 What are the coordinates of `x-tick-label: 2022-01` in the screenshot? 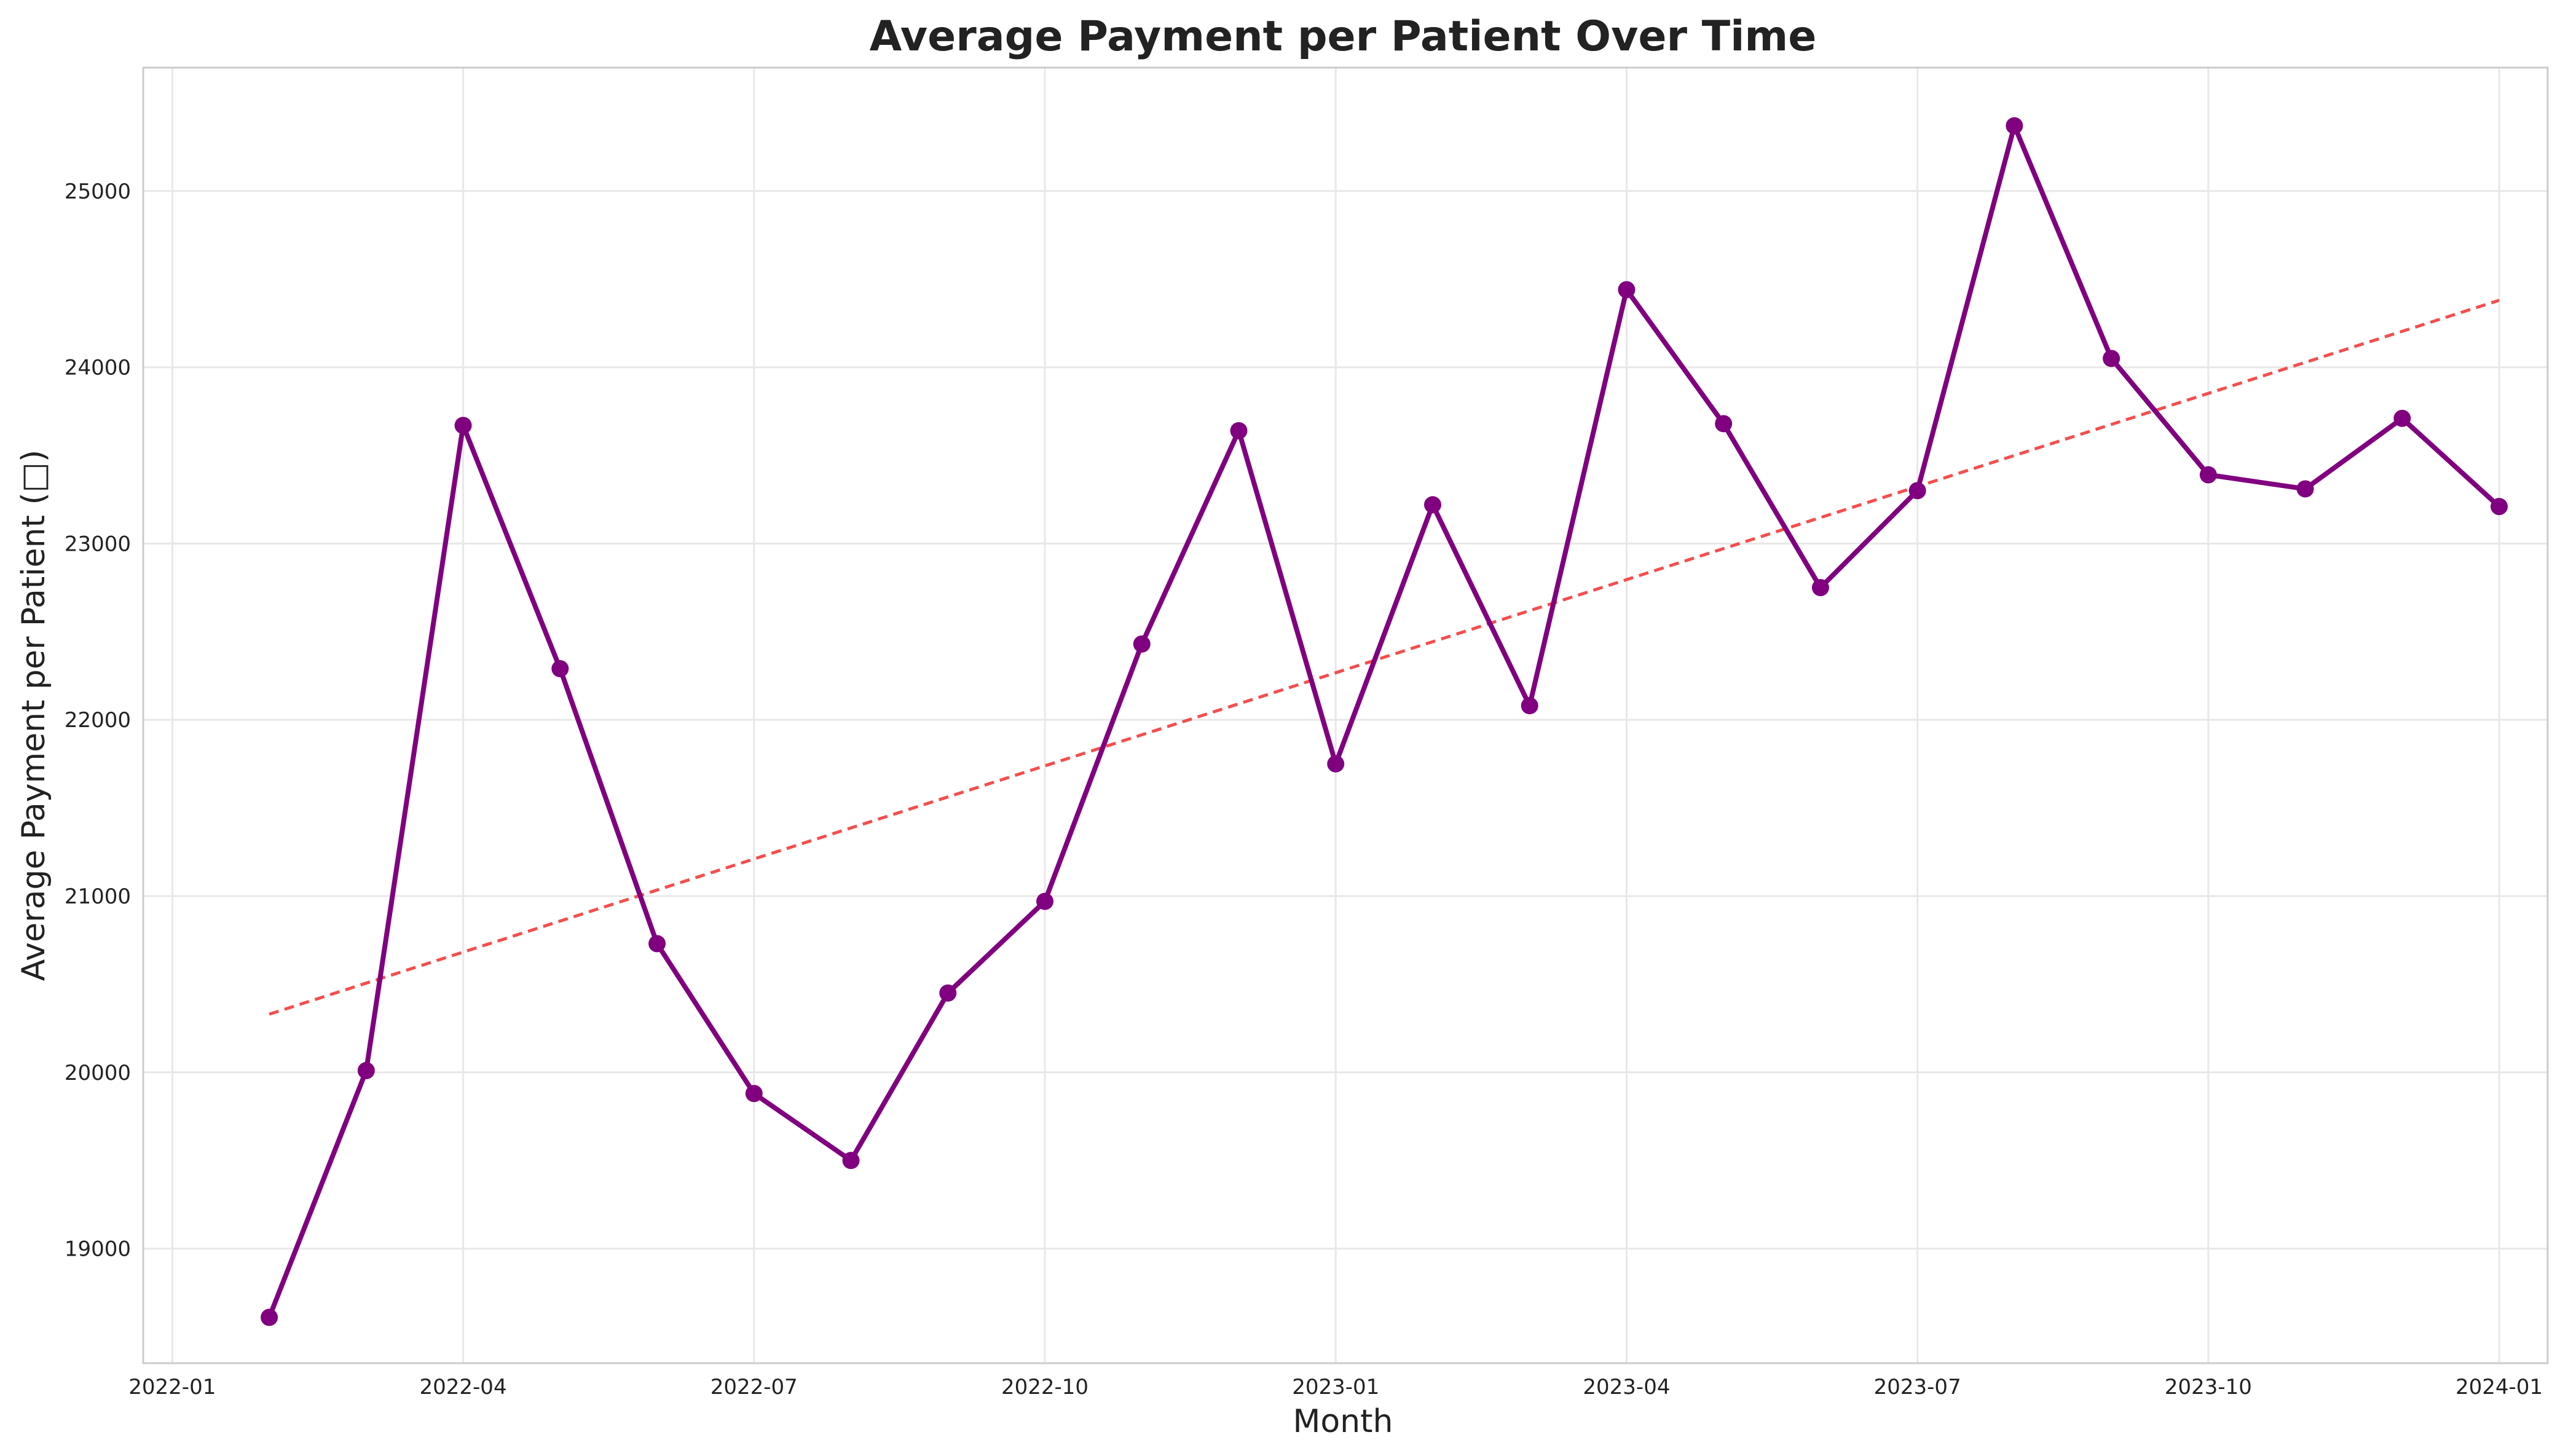 It's located at (172, 1387).